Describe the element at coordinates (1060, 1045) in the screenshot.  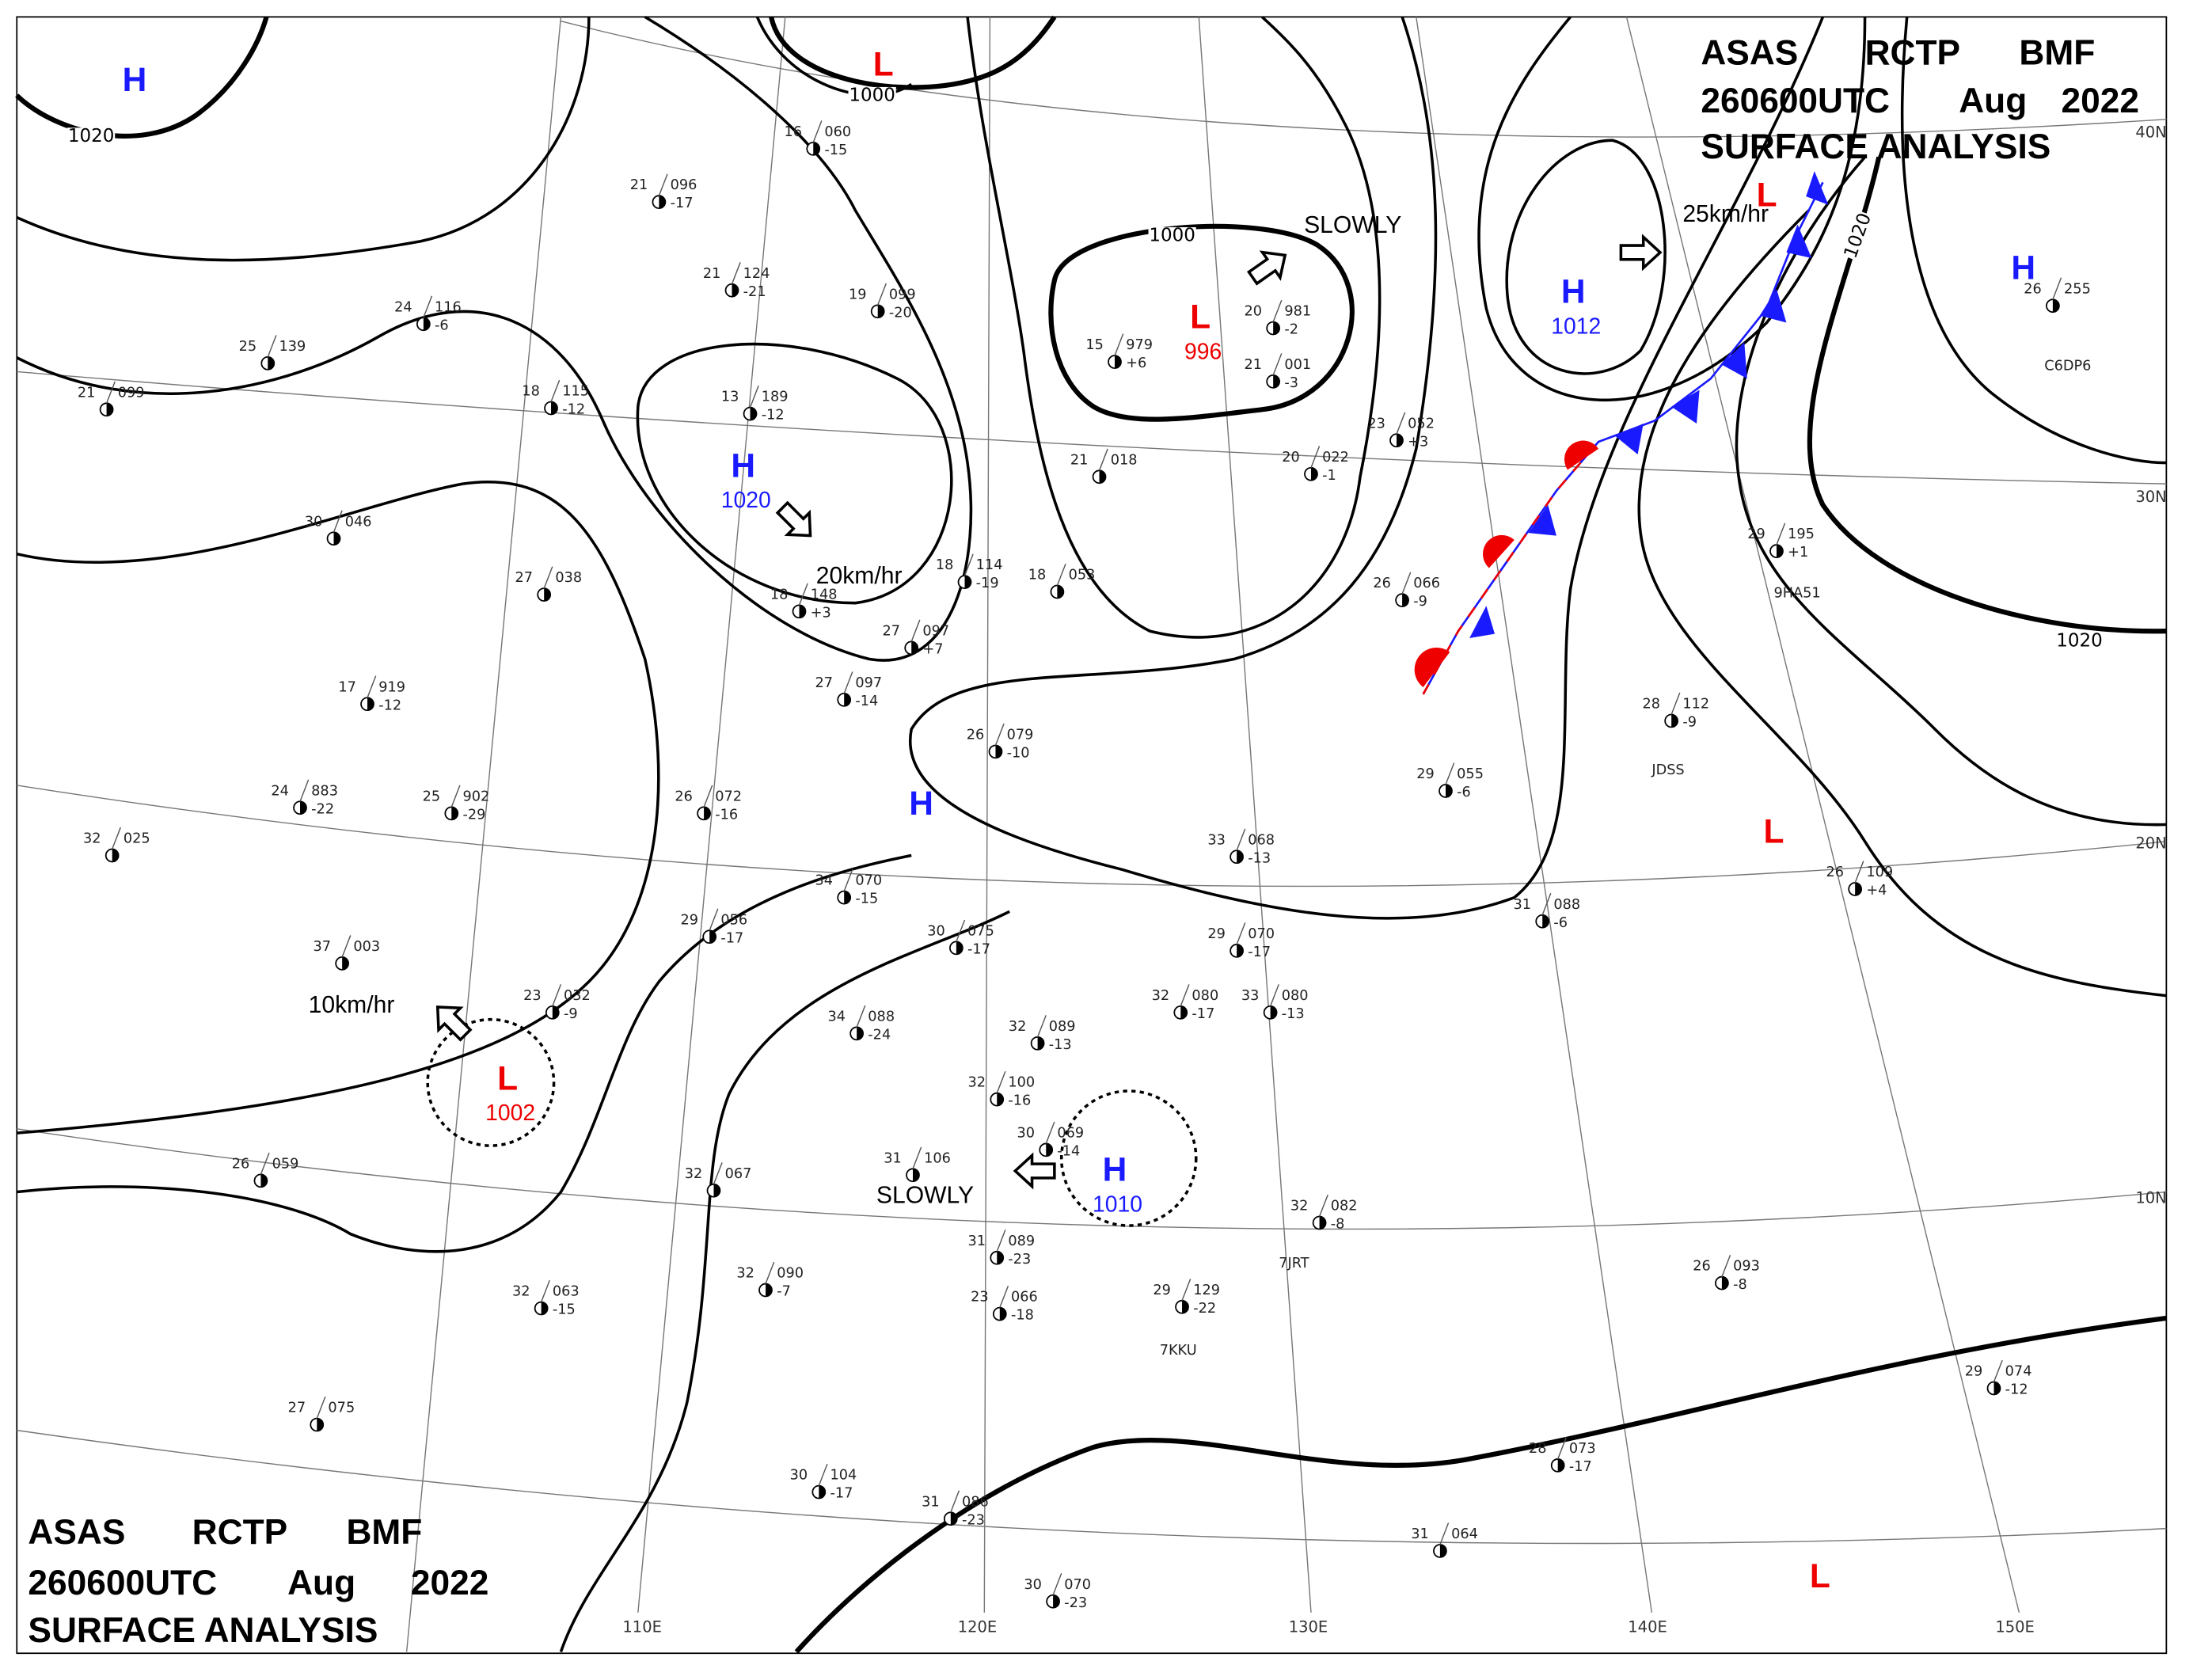
I see `station-tendency: -13` at that location.